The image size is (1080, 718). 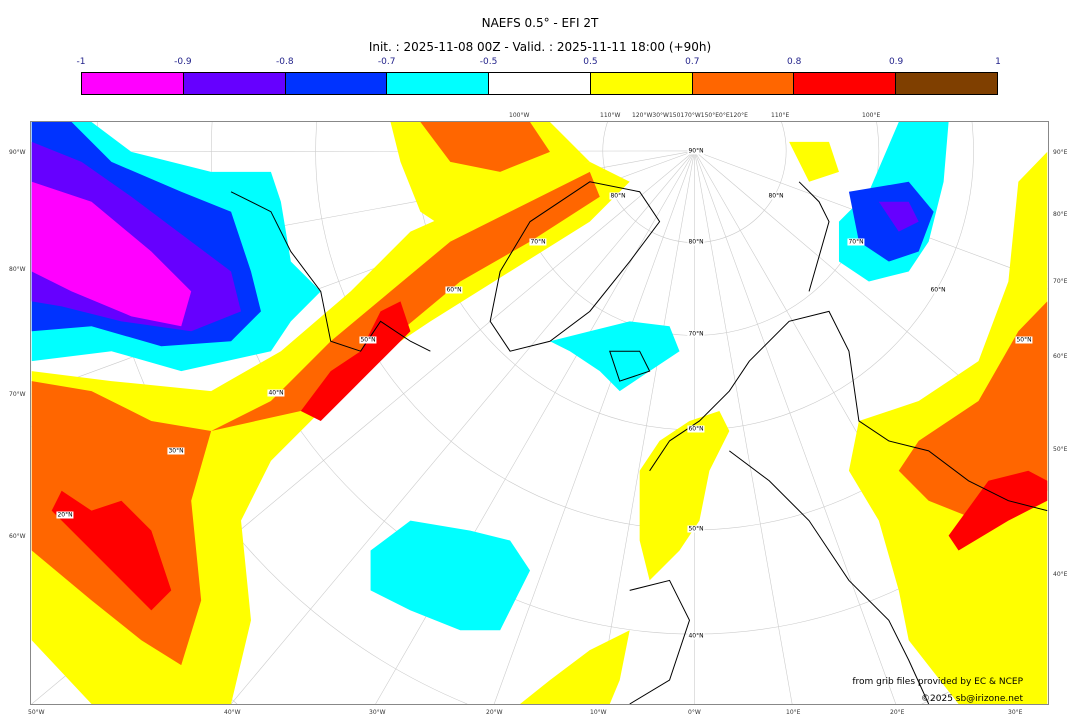 What do you see at coordinates (232, 712) in the screenshot?
I see `lon-label-bottom: 40°W` at bounding box center [232, 712].